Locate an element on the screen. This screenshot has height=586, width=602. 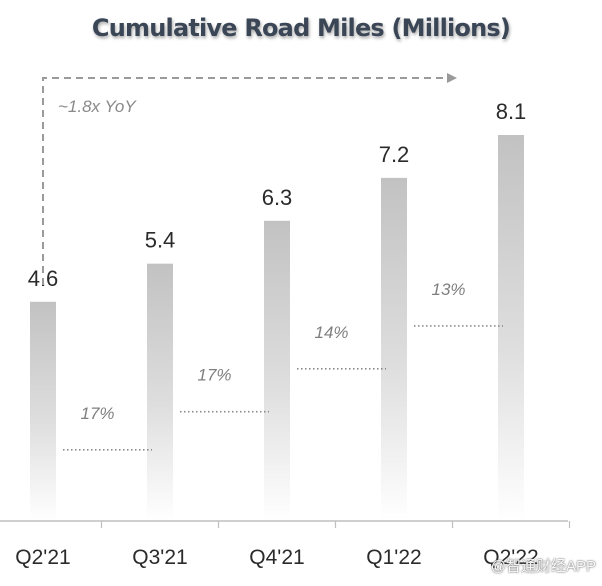
growth-label-1: 17% is located at coordinates (97, 413).